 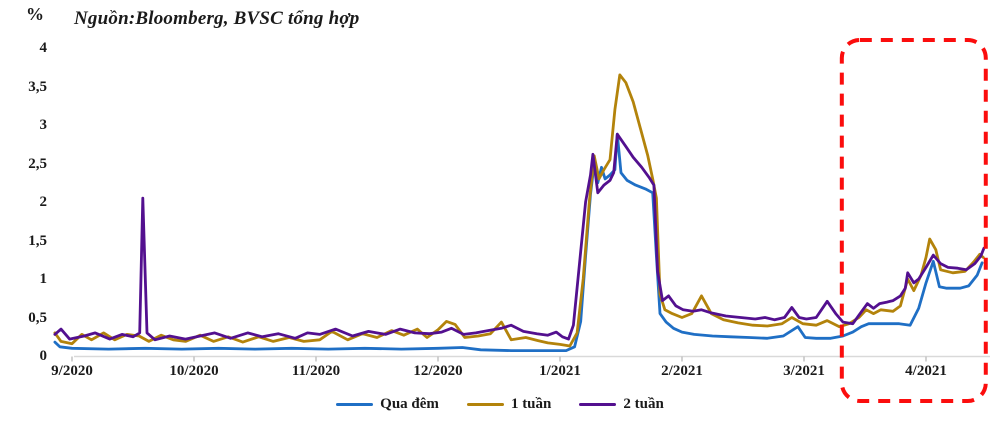 I want to click on chart-legend: Qua đêm 1 tuần 2 tuần, so click(x=500, y=404).